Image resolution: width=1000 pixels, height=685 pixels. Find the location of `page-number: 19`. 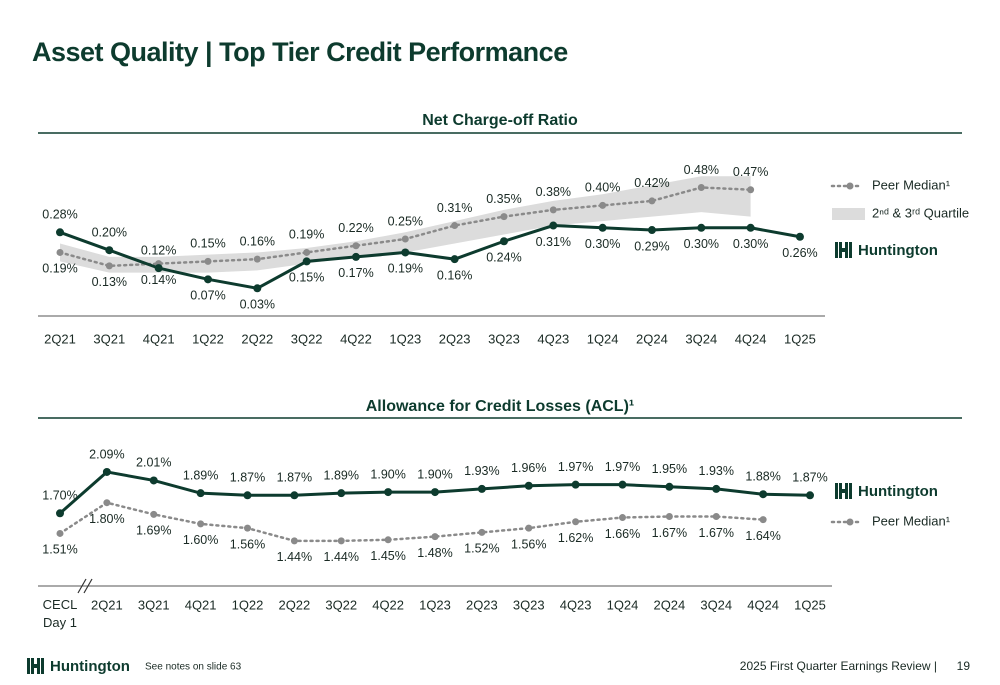

page-number: 19 is located at coordinates (964, 666).